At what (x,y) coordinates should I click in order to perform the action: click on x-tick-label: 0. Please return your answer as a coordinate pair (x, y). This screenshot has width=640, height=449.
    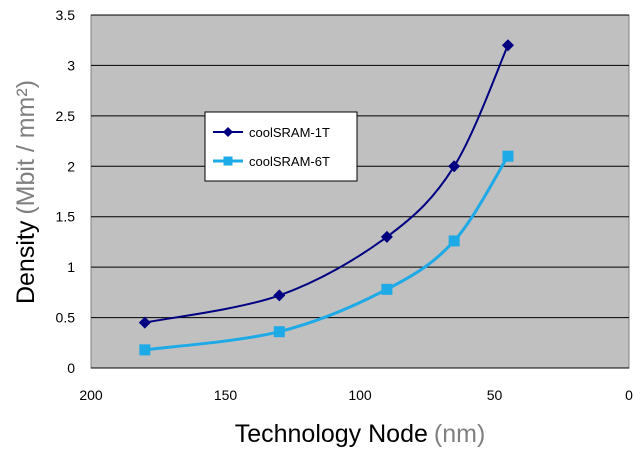
    Looking at the image, I should click on (629, 395).